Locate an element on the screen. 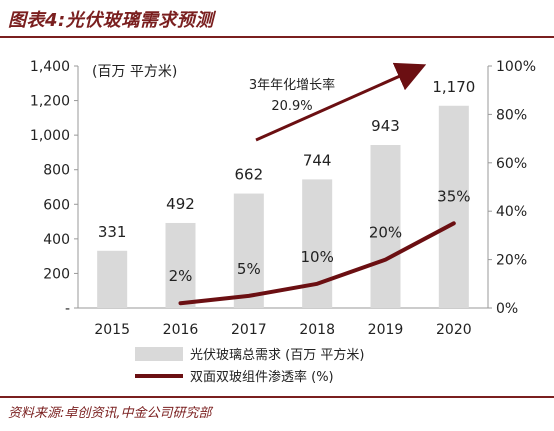  bar-value-label: 943 is located at coordinates (385, 126).